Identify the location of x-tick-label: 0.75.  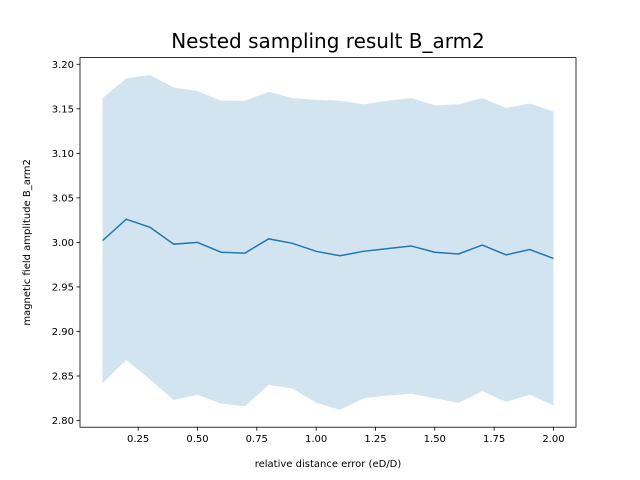
(257, 439).